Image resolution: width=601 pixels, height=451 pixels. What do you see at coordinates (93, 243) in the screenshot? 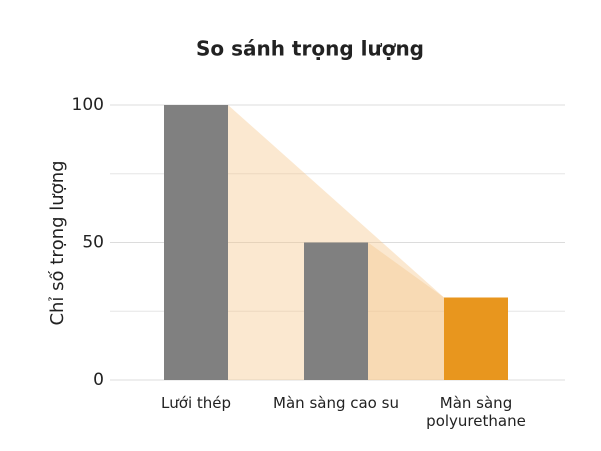
I see `y-tick-label: 50` at bounding box center [93, 243].